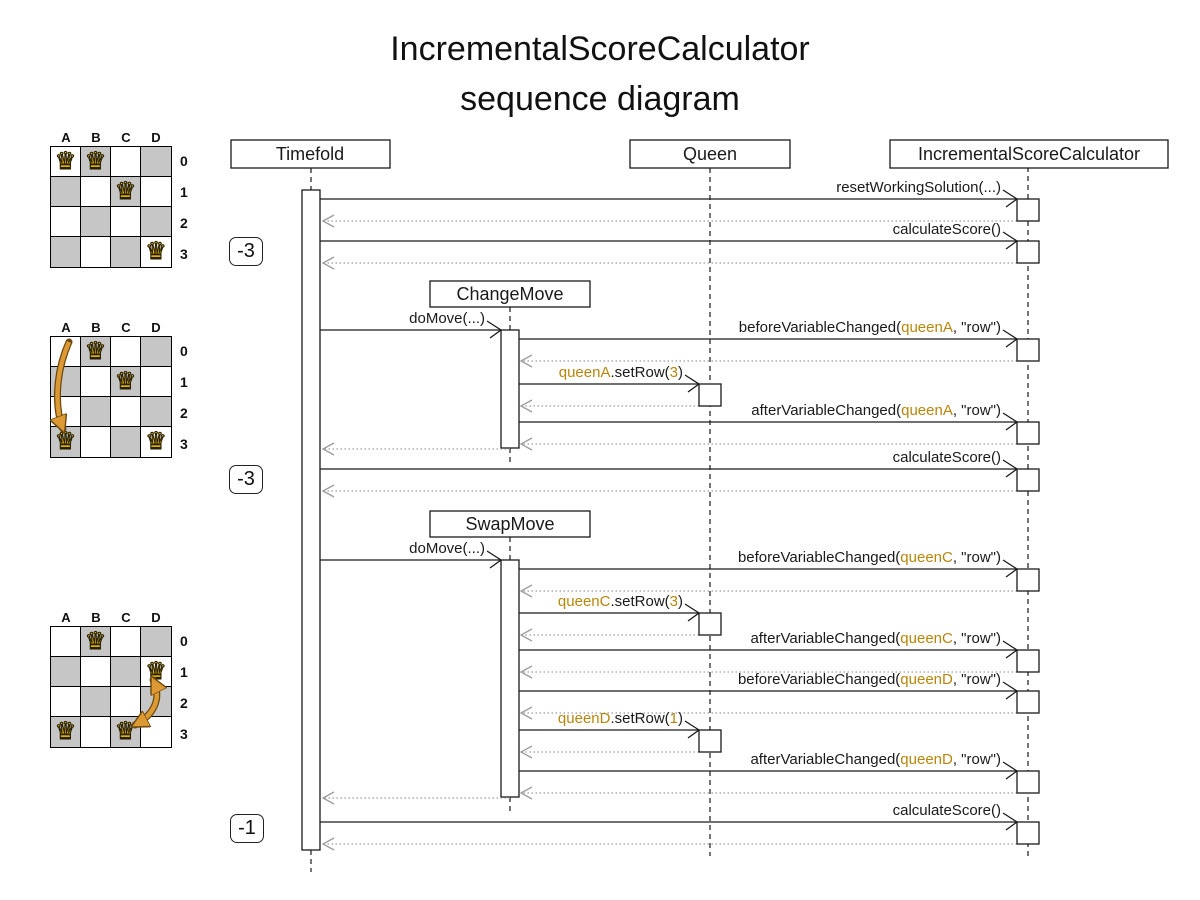 This screenshot has height=900, width=1200. What do you see at coordinates (869, 557) in the screenshot?
I see `message-label: beforeVariableChanged(queenC, "row")` at bounding box center [869, 557].